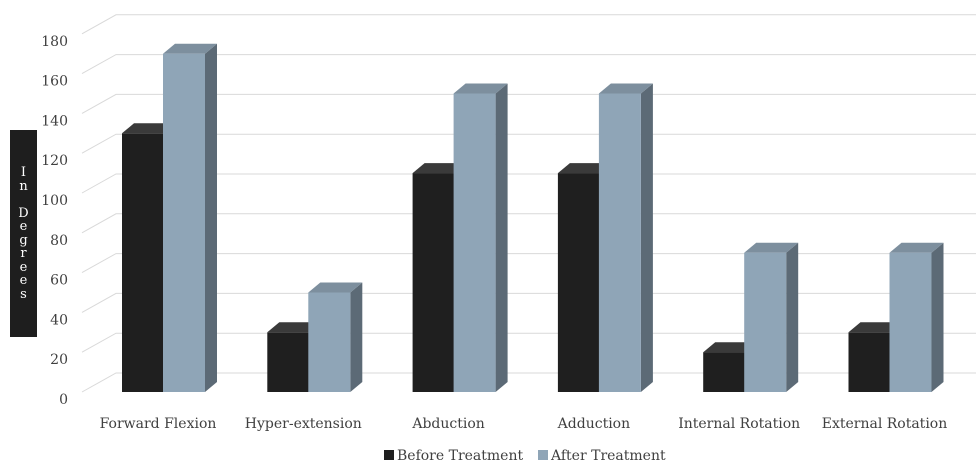 Image resolution: width=976 pixels, height=466 pixels. I want to click on y-label-char: r, so click(23, 253).